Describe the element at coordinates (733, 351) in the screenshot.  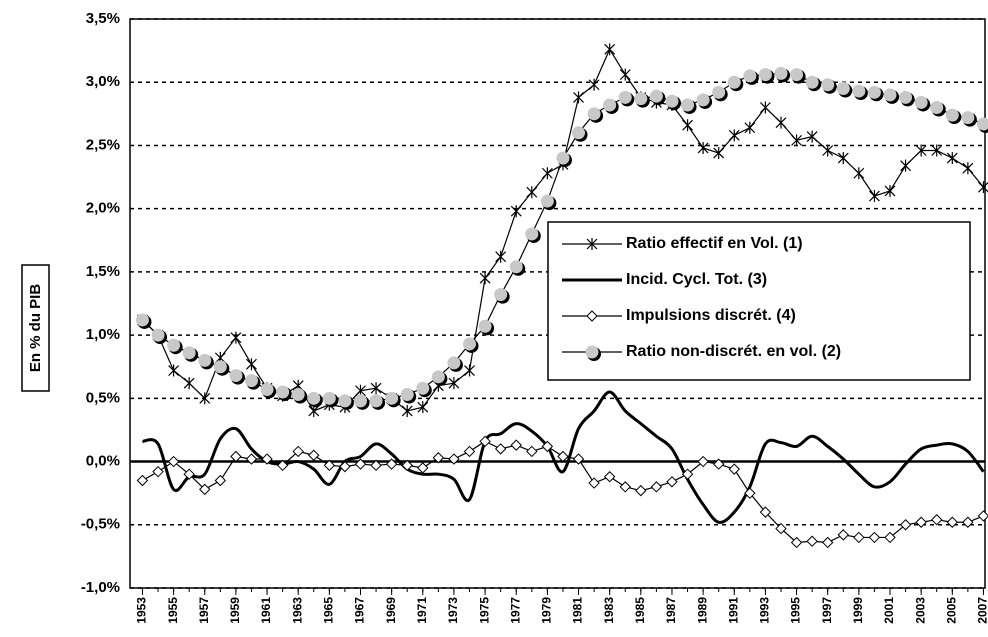
I see `legend-label: Ratio non-discrét. en vol. (2)` at that location.